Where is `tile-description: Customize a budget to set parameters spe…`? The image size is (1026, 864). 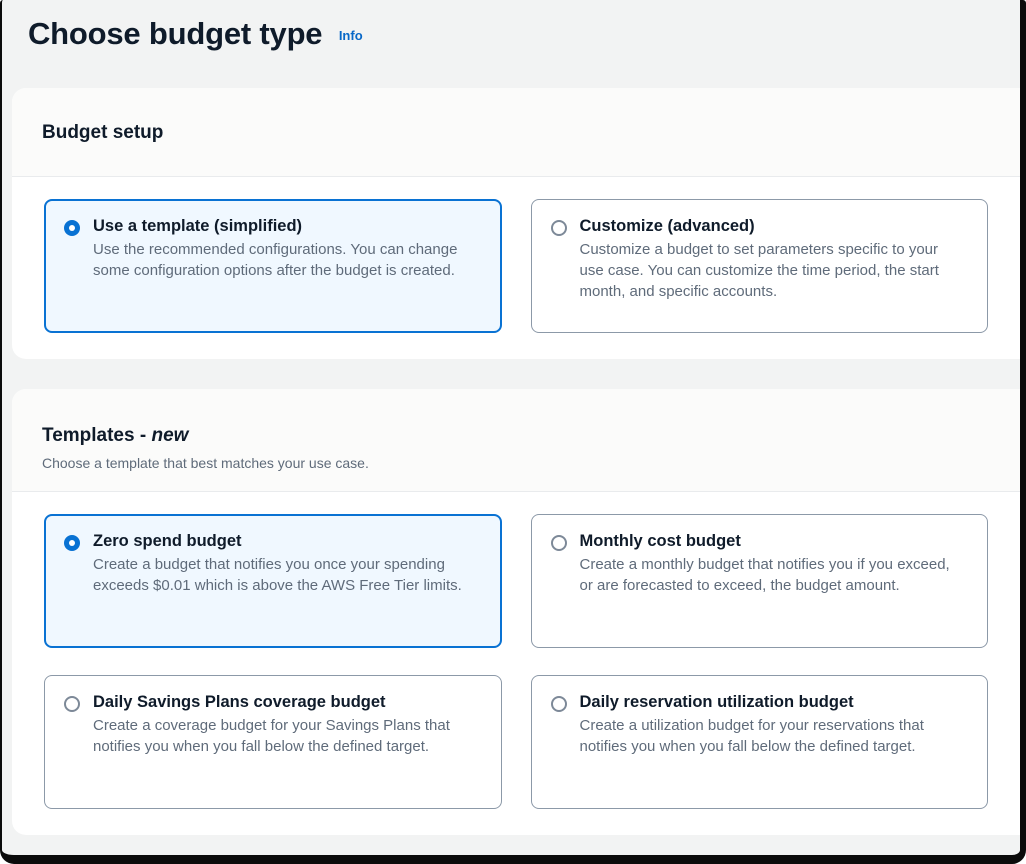 tile-description: Customize a budget to set parameters spe… is located at coordinates (759, 270).